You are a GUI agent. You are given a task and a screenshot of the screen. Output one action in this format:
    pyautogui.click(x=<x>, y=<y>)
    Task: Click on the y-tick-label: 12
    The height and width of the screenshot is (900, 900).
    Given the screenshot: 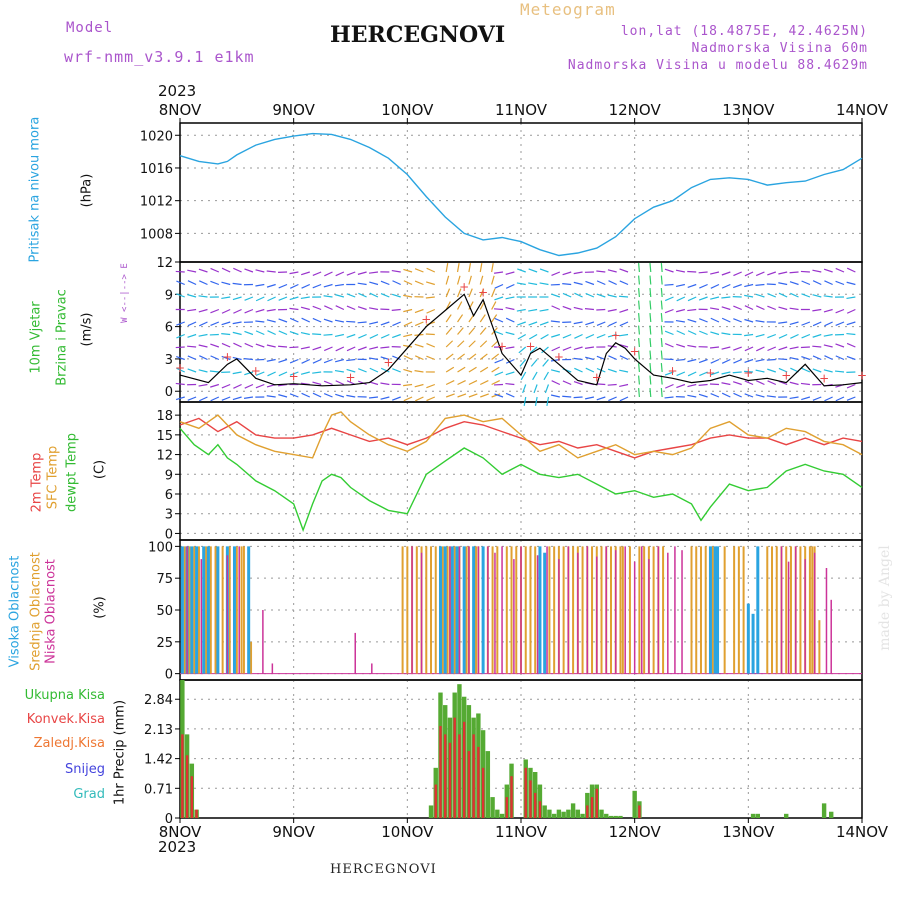 What is the action you would take?
    pyautogui.click(x=164, y=263)
    